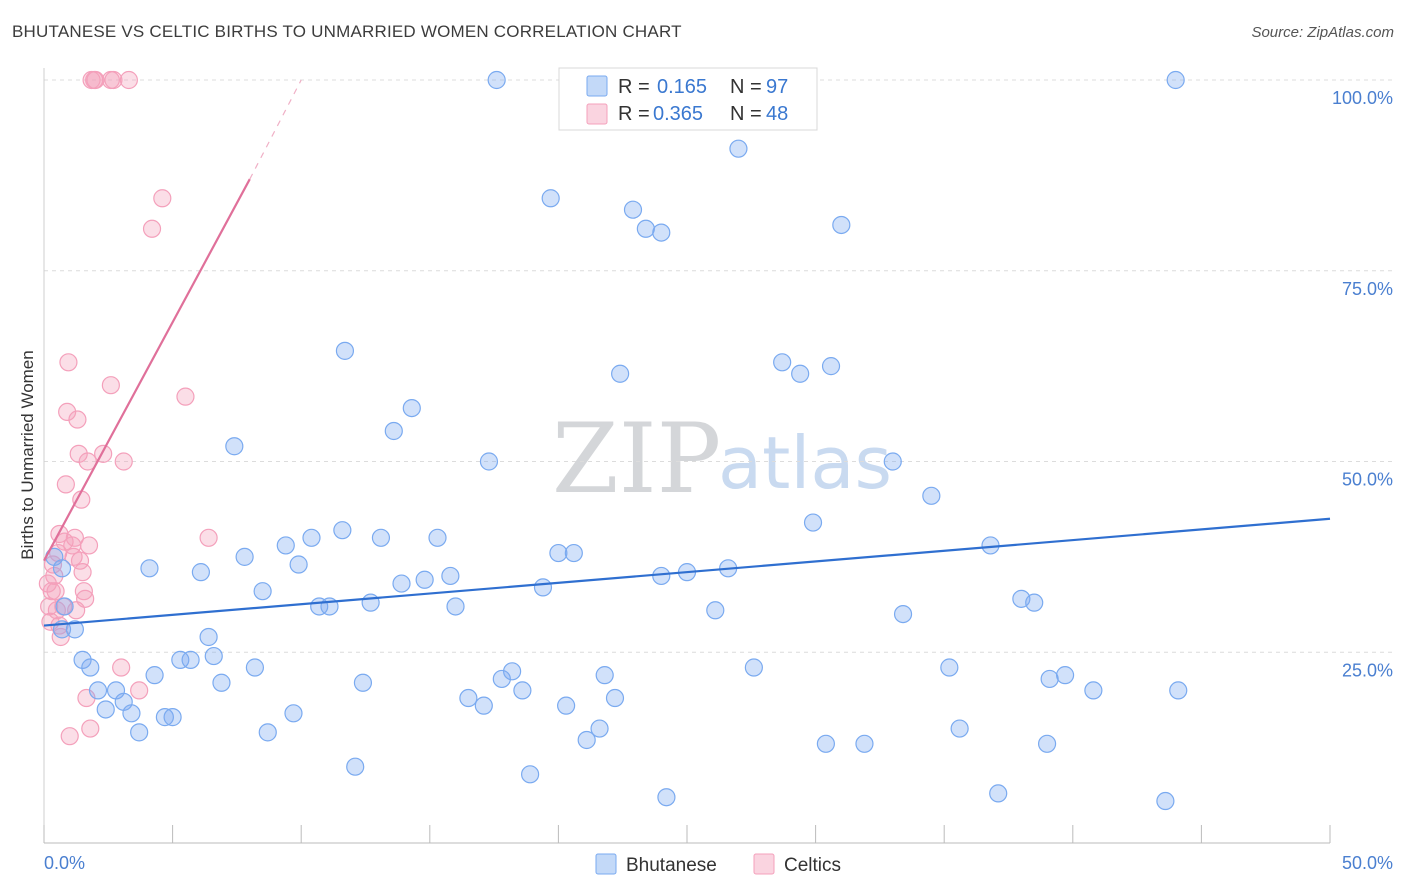 The height and width of the screenshot is (892, 1406). I want to click on legend-r-value-bhutanese: 0.165, so click(682, 87).